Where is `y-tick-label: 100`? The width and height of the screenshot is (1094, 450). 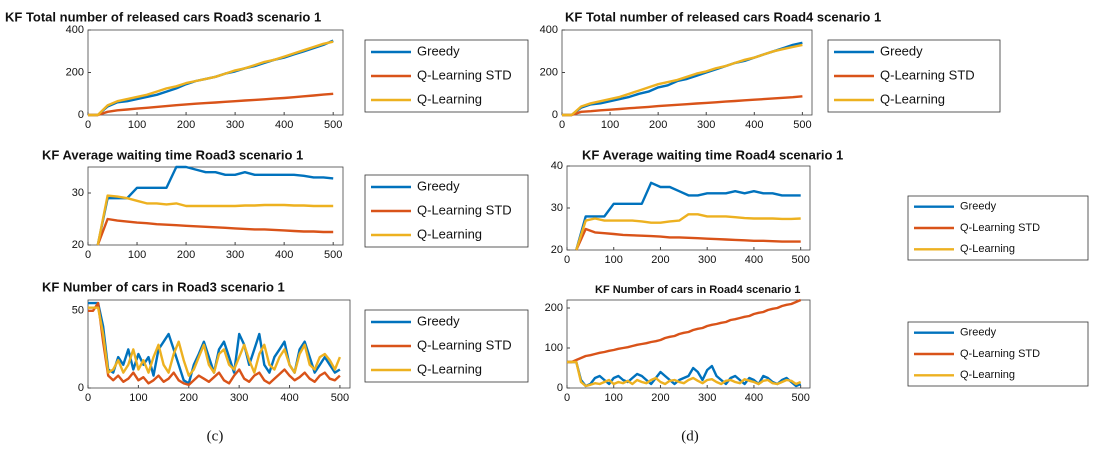 y-tick-label: 100 is located at coordinates (554, 348).